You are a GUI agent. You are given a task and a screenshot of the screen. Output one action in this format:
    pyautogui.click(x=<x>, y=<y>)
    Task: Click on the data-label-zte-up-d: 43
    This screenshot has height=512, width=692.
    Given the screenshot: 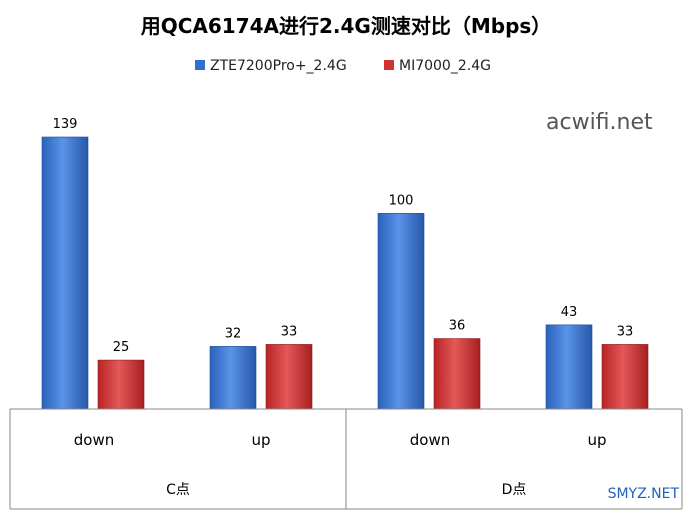 What is the action you would take?
    pyautogui.click(x=569, y=312)
    